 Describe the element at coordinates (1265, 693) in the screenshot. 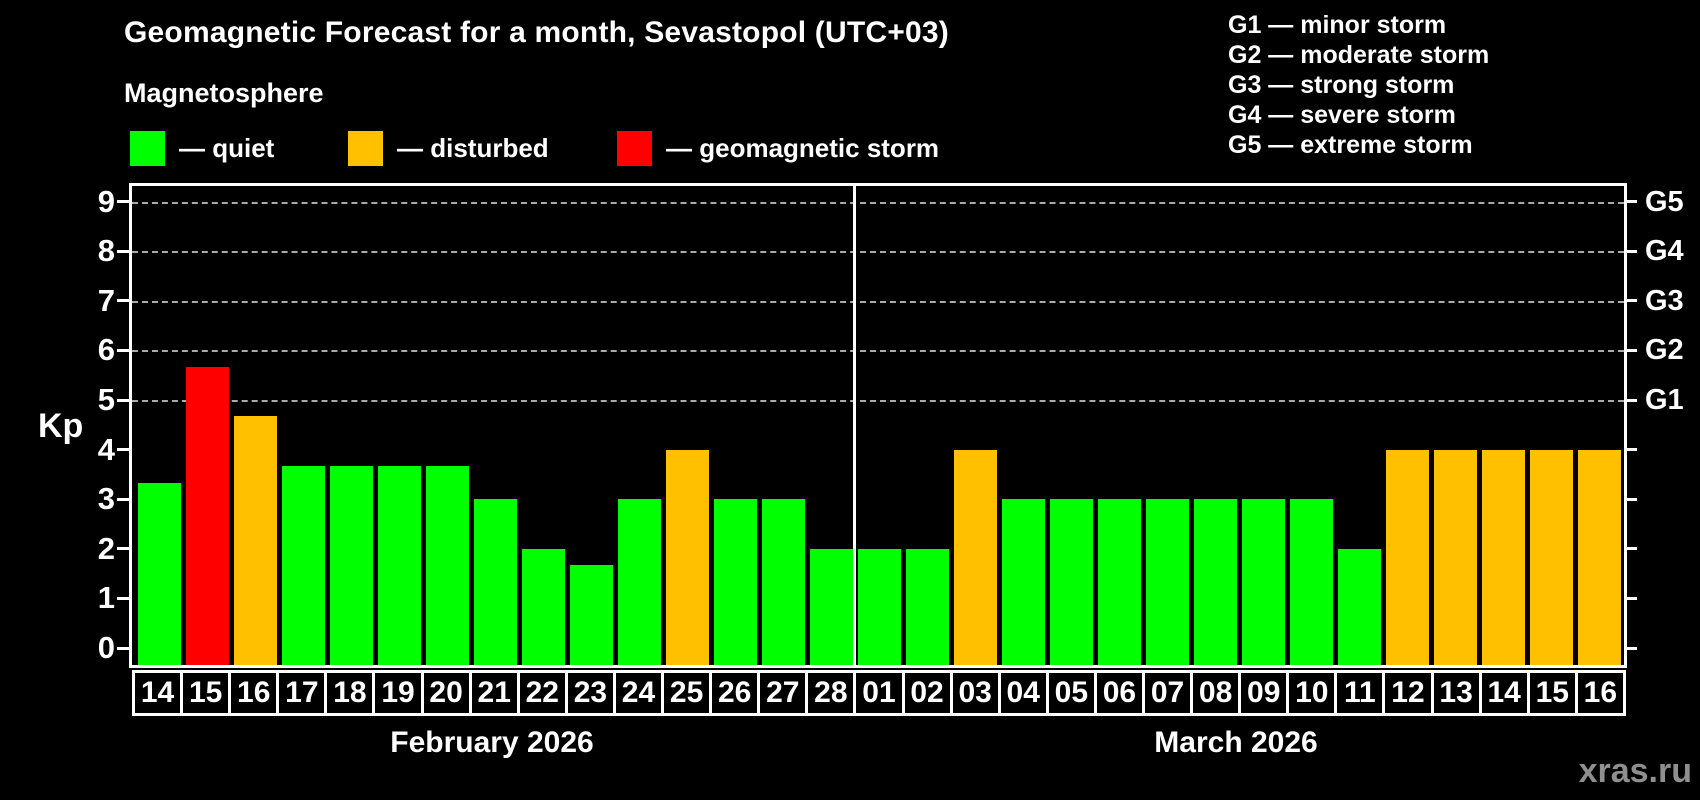

I see `date-cell: 09` at that location.